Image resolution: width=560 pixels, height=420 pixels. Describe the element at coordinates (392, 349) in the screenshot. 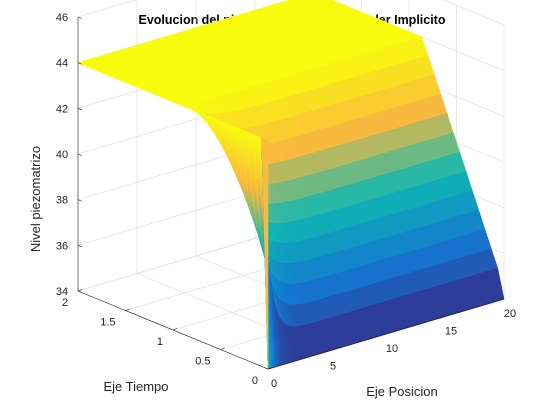

I see `x-tick-label: 10` at that location.